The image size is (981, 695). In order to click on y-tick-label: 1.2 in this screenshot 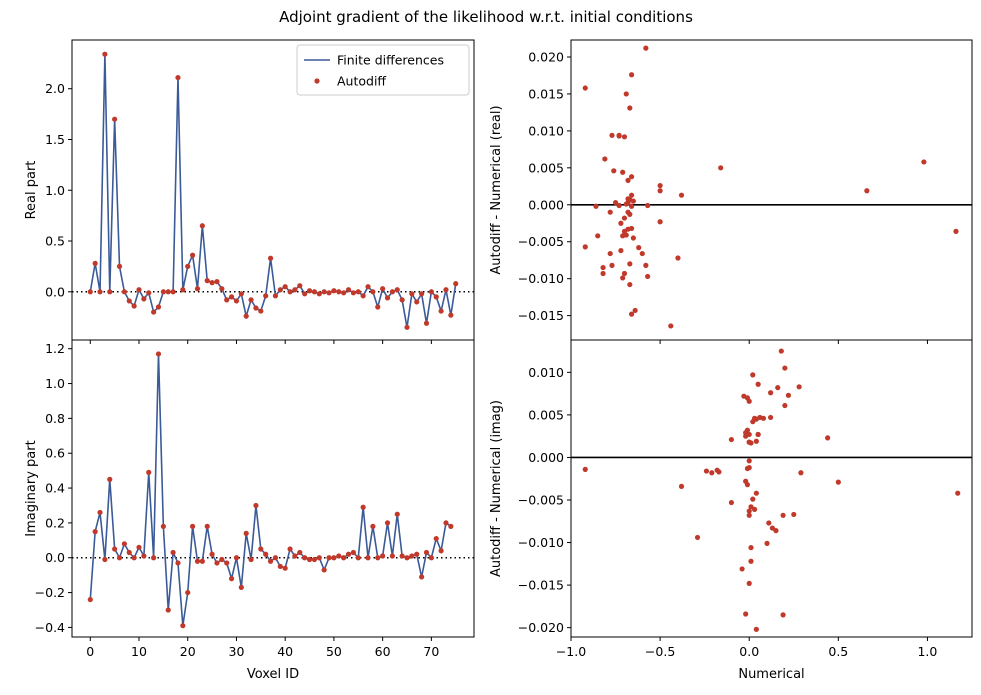, I will do `click(55, 348)`.